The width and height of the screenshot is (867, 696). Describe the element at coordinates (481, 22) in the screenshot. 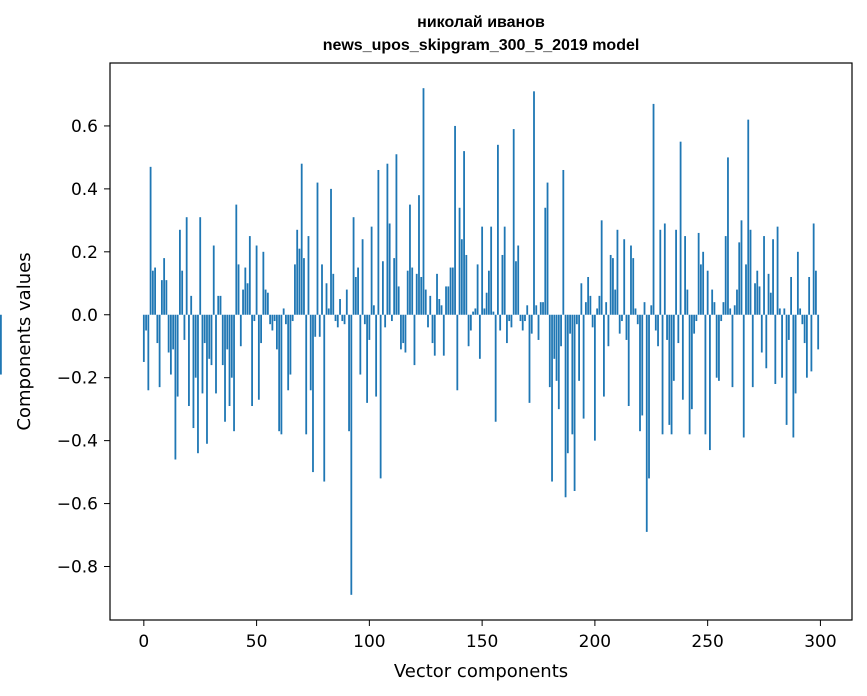

I see `chart-title: николай иванов` at that location.